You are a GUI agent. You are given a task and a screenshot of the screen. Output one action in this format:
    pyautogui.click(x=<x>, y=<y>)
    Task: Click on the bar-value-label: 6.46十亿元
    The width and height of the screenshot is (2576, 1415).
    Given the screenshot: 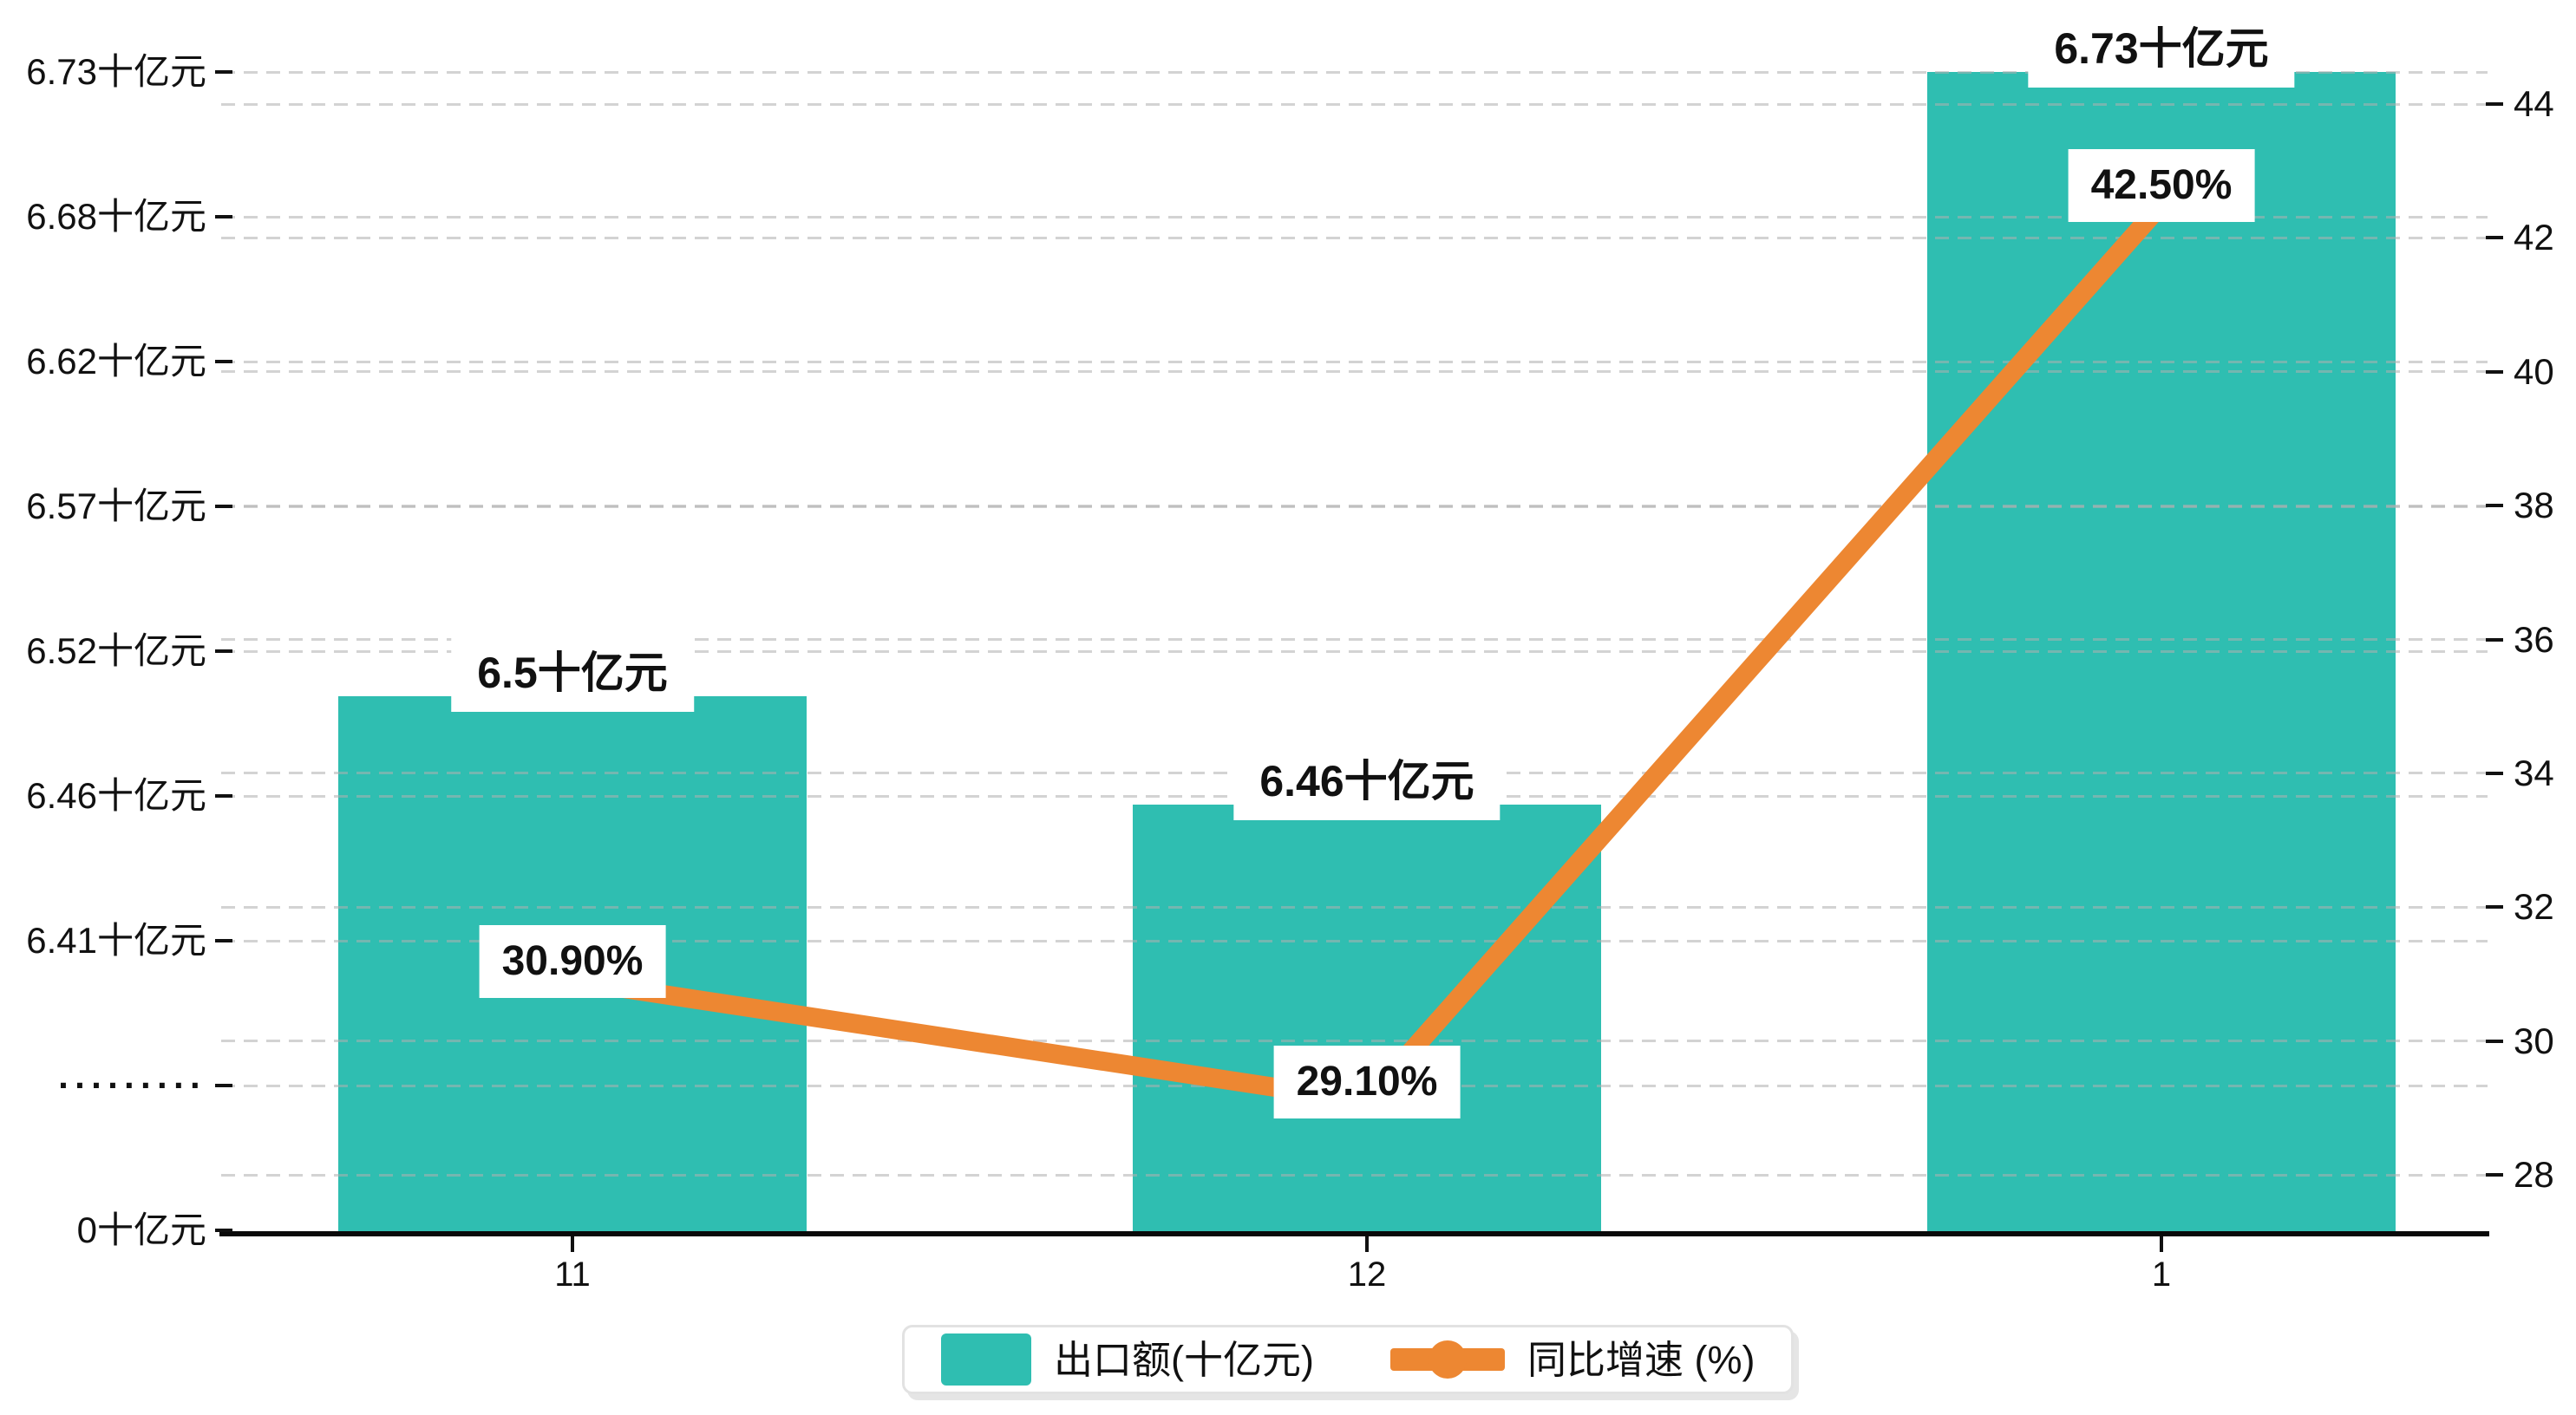 What is the action you would take?
    pyautogui.click(x=1366, y=781)
    